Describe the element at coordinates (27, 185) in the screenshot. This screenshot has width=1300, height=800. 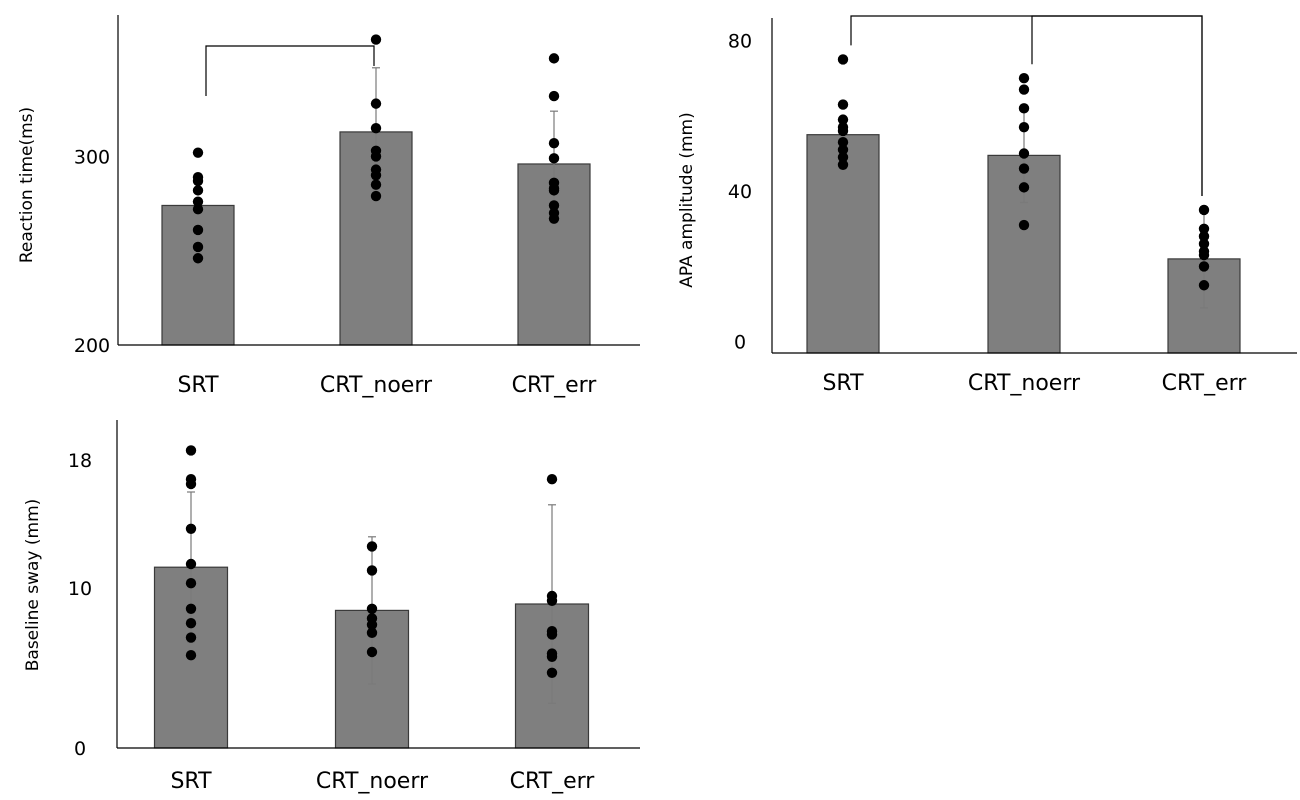
I see `y-axis-label: Reaction time(ms)` at that location.